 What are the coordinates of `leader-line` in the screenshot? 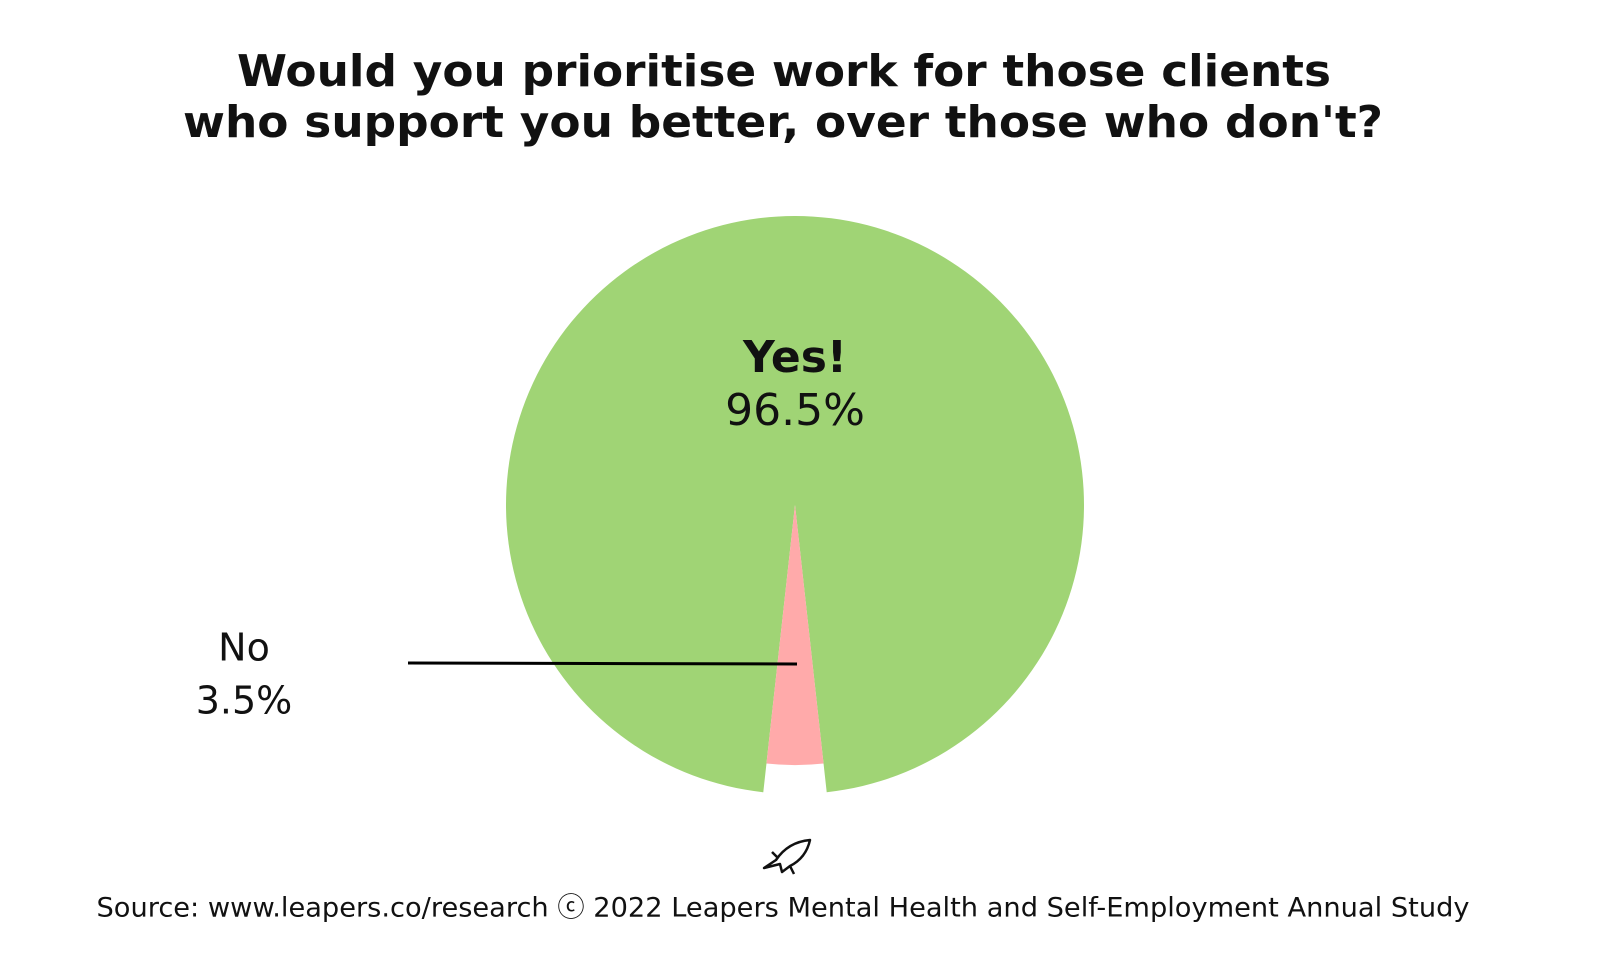 It's located at (602, 663).